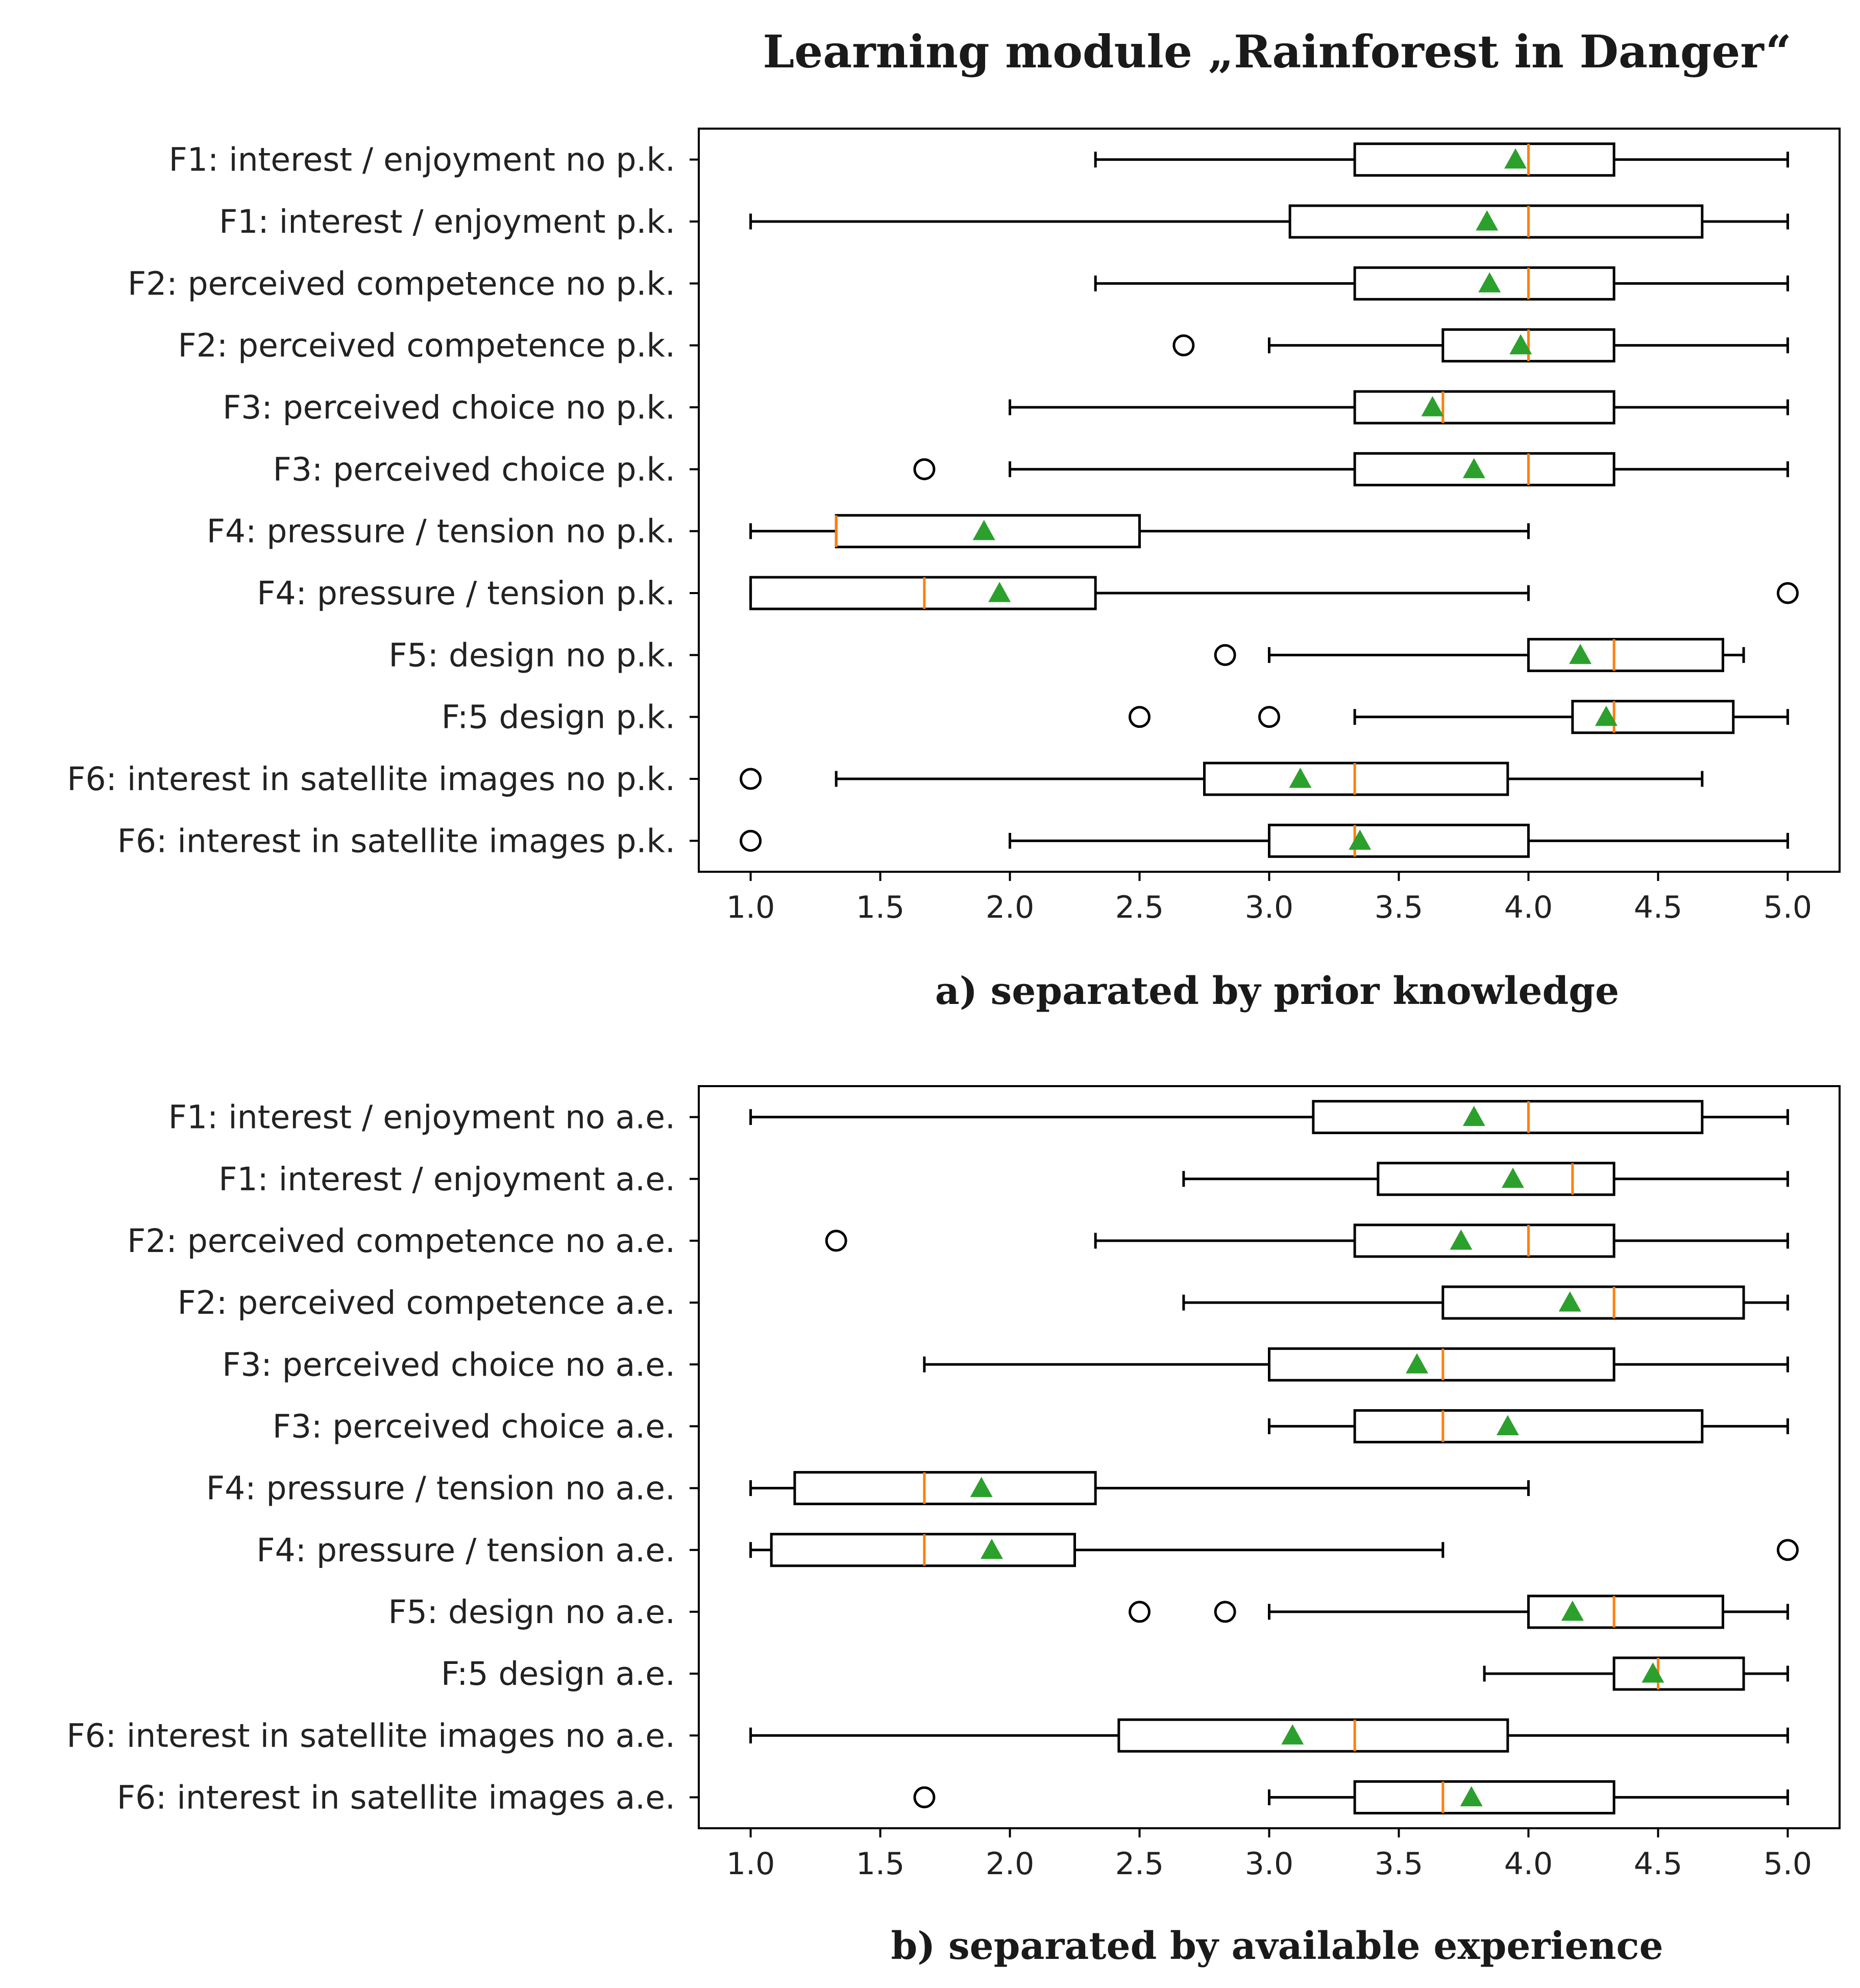  What do you see at coordinates (751, 907) in the screenshot?
I see `panel-a-x-tick-label: 1.0` at bounding box center [751, 907].